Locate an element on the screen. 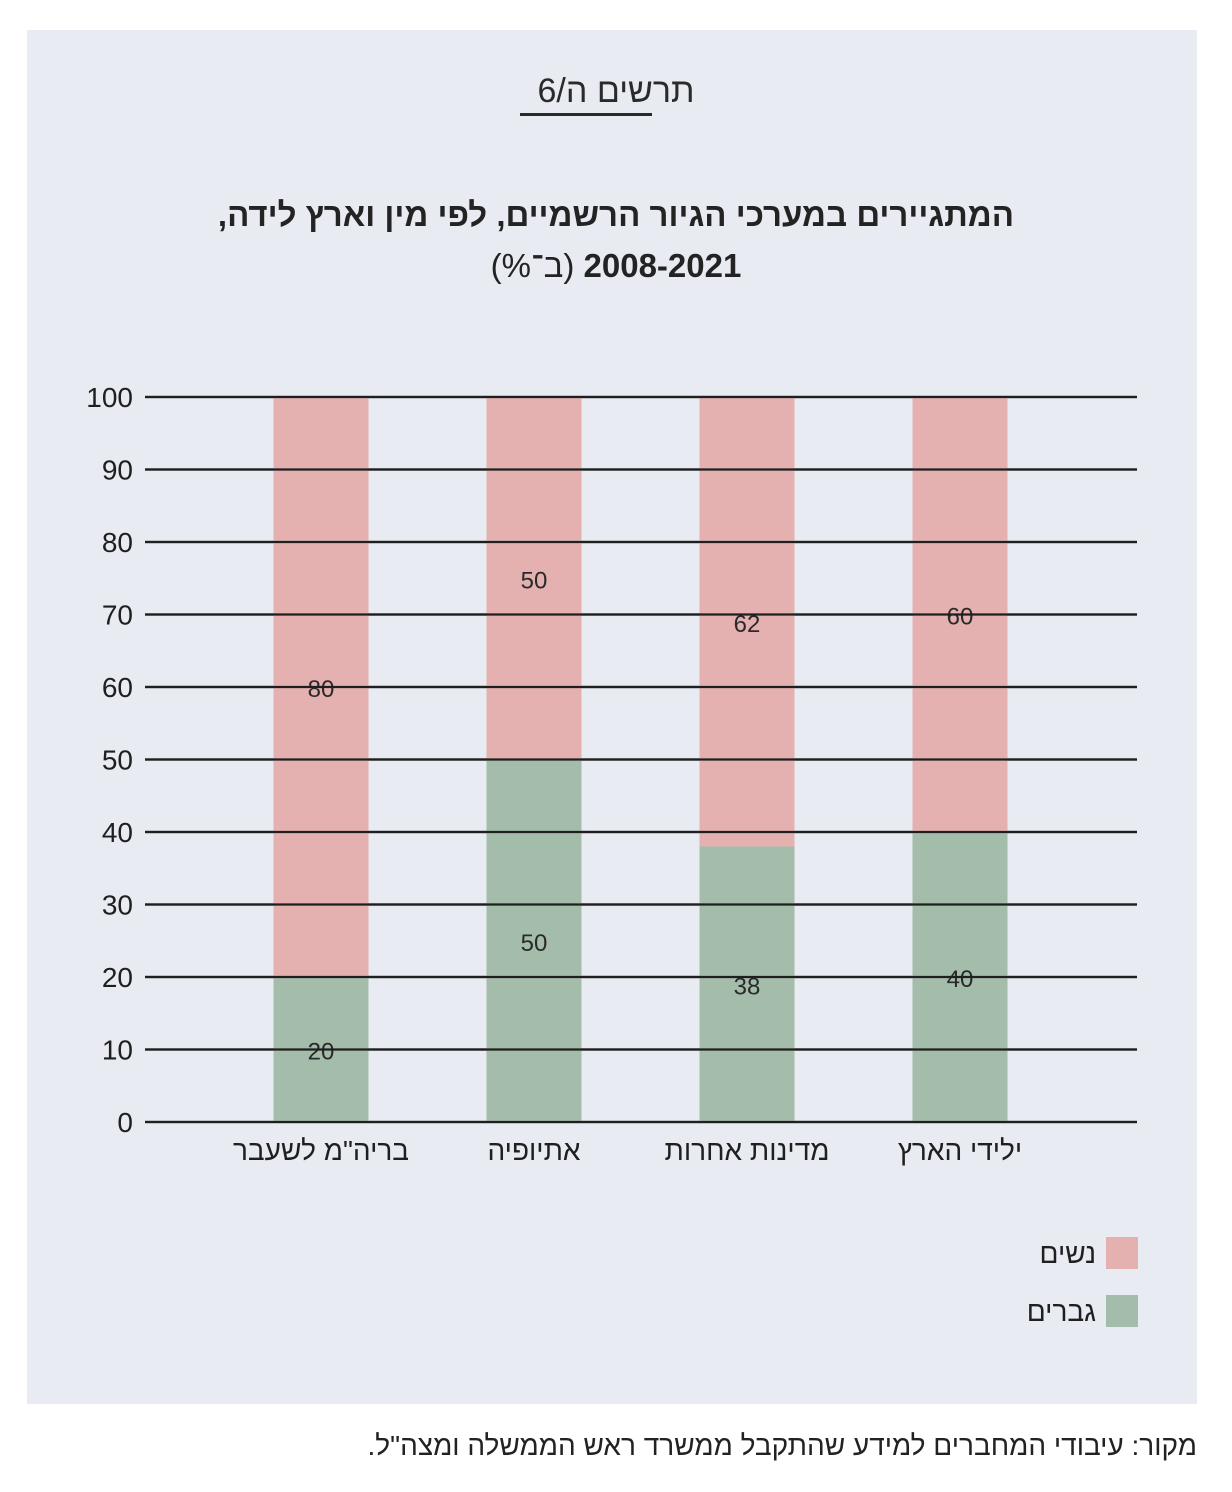 The width and height of the screenshot is (1232, 1492). label-underline is located at coordinates (586, 114).